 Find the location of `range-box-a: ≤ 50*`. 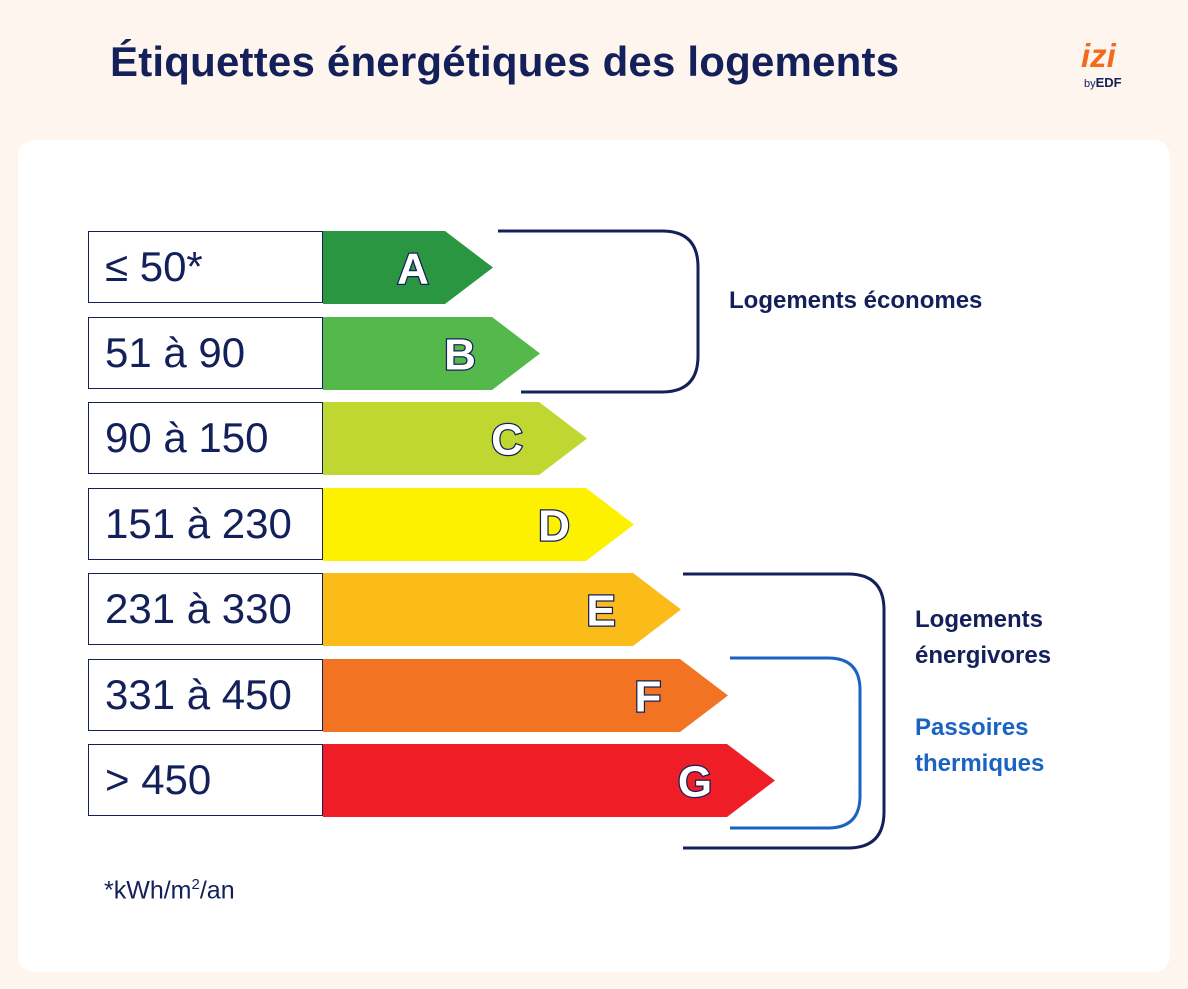

range-box-a: ≤ 50* is located at coordinates (205, 267).